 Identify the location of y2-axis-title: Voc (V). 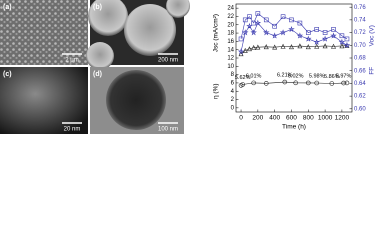
(372, 35).